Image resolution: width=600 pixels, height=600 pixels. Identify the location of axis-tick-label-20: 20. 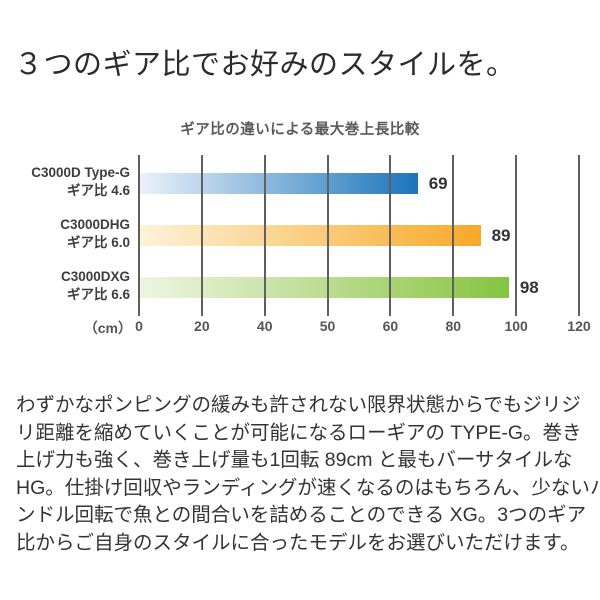
(202, 326).